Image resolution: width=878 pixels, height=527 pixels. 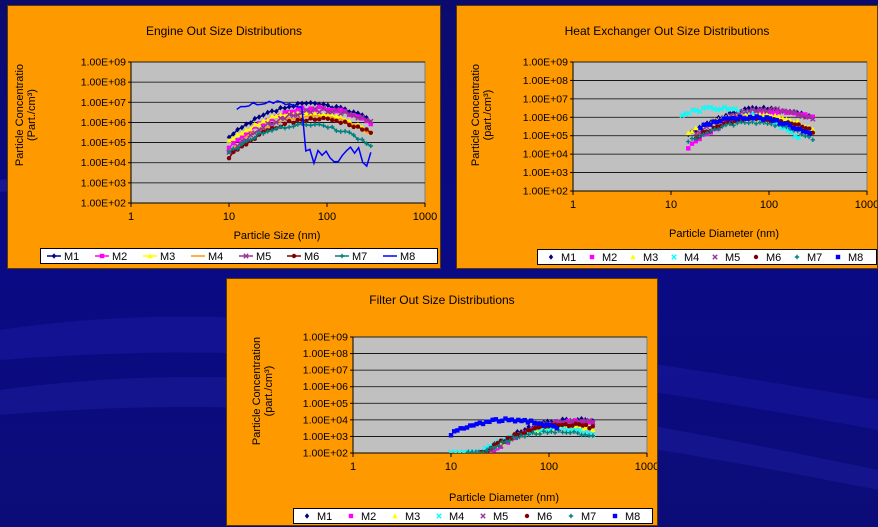 I want to click on chart-title: Engine Out Size Distributions, so click(x=224, y=31).